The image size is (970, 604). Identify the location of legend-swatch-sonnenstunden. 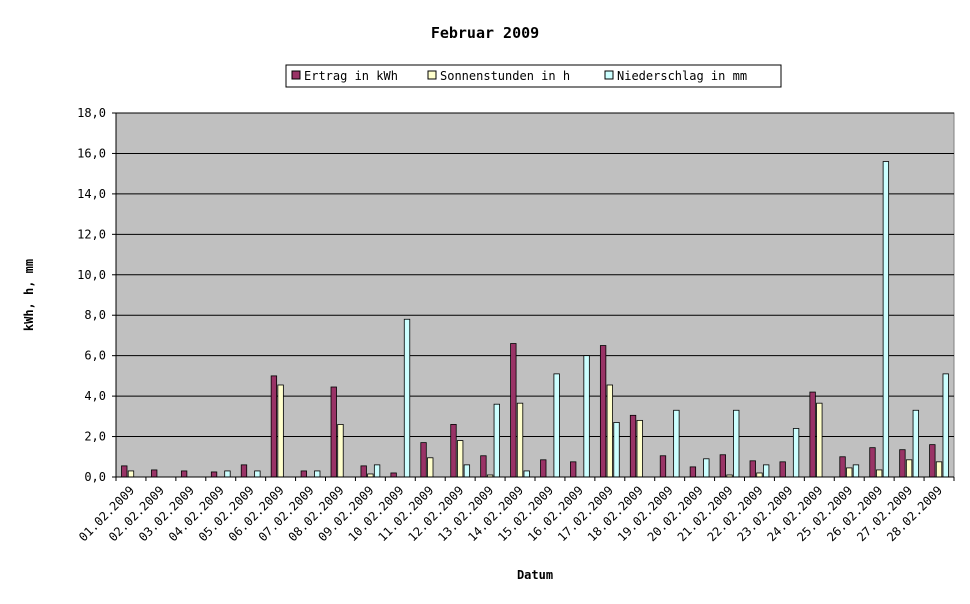
(432, 75).